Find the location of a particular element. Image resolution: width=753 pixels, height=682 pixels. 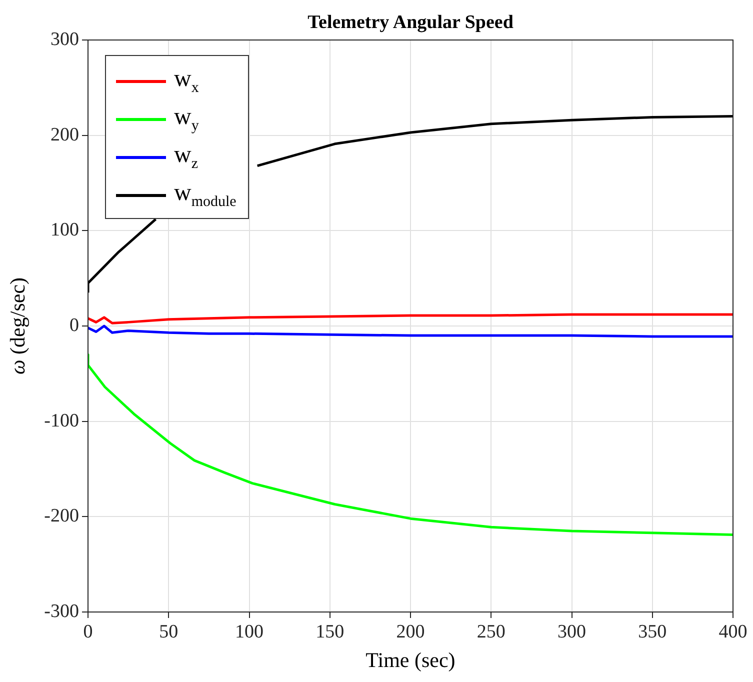

legend-label: w$_{x}$ is located at coordinates (186, 81).